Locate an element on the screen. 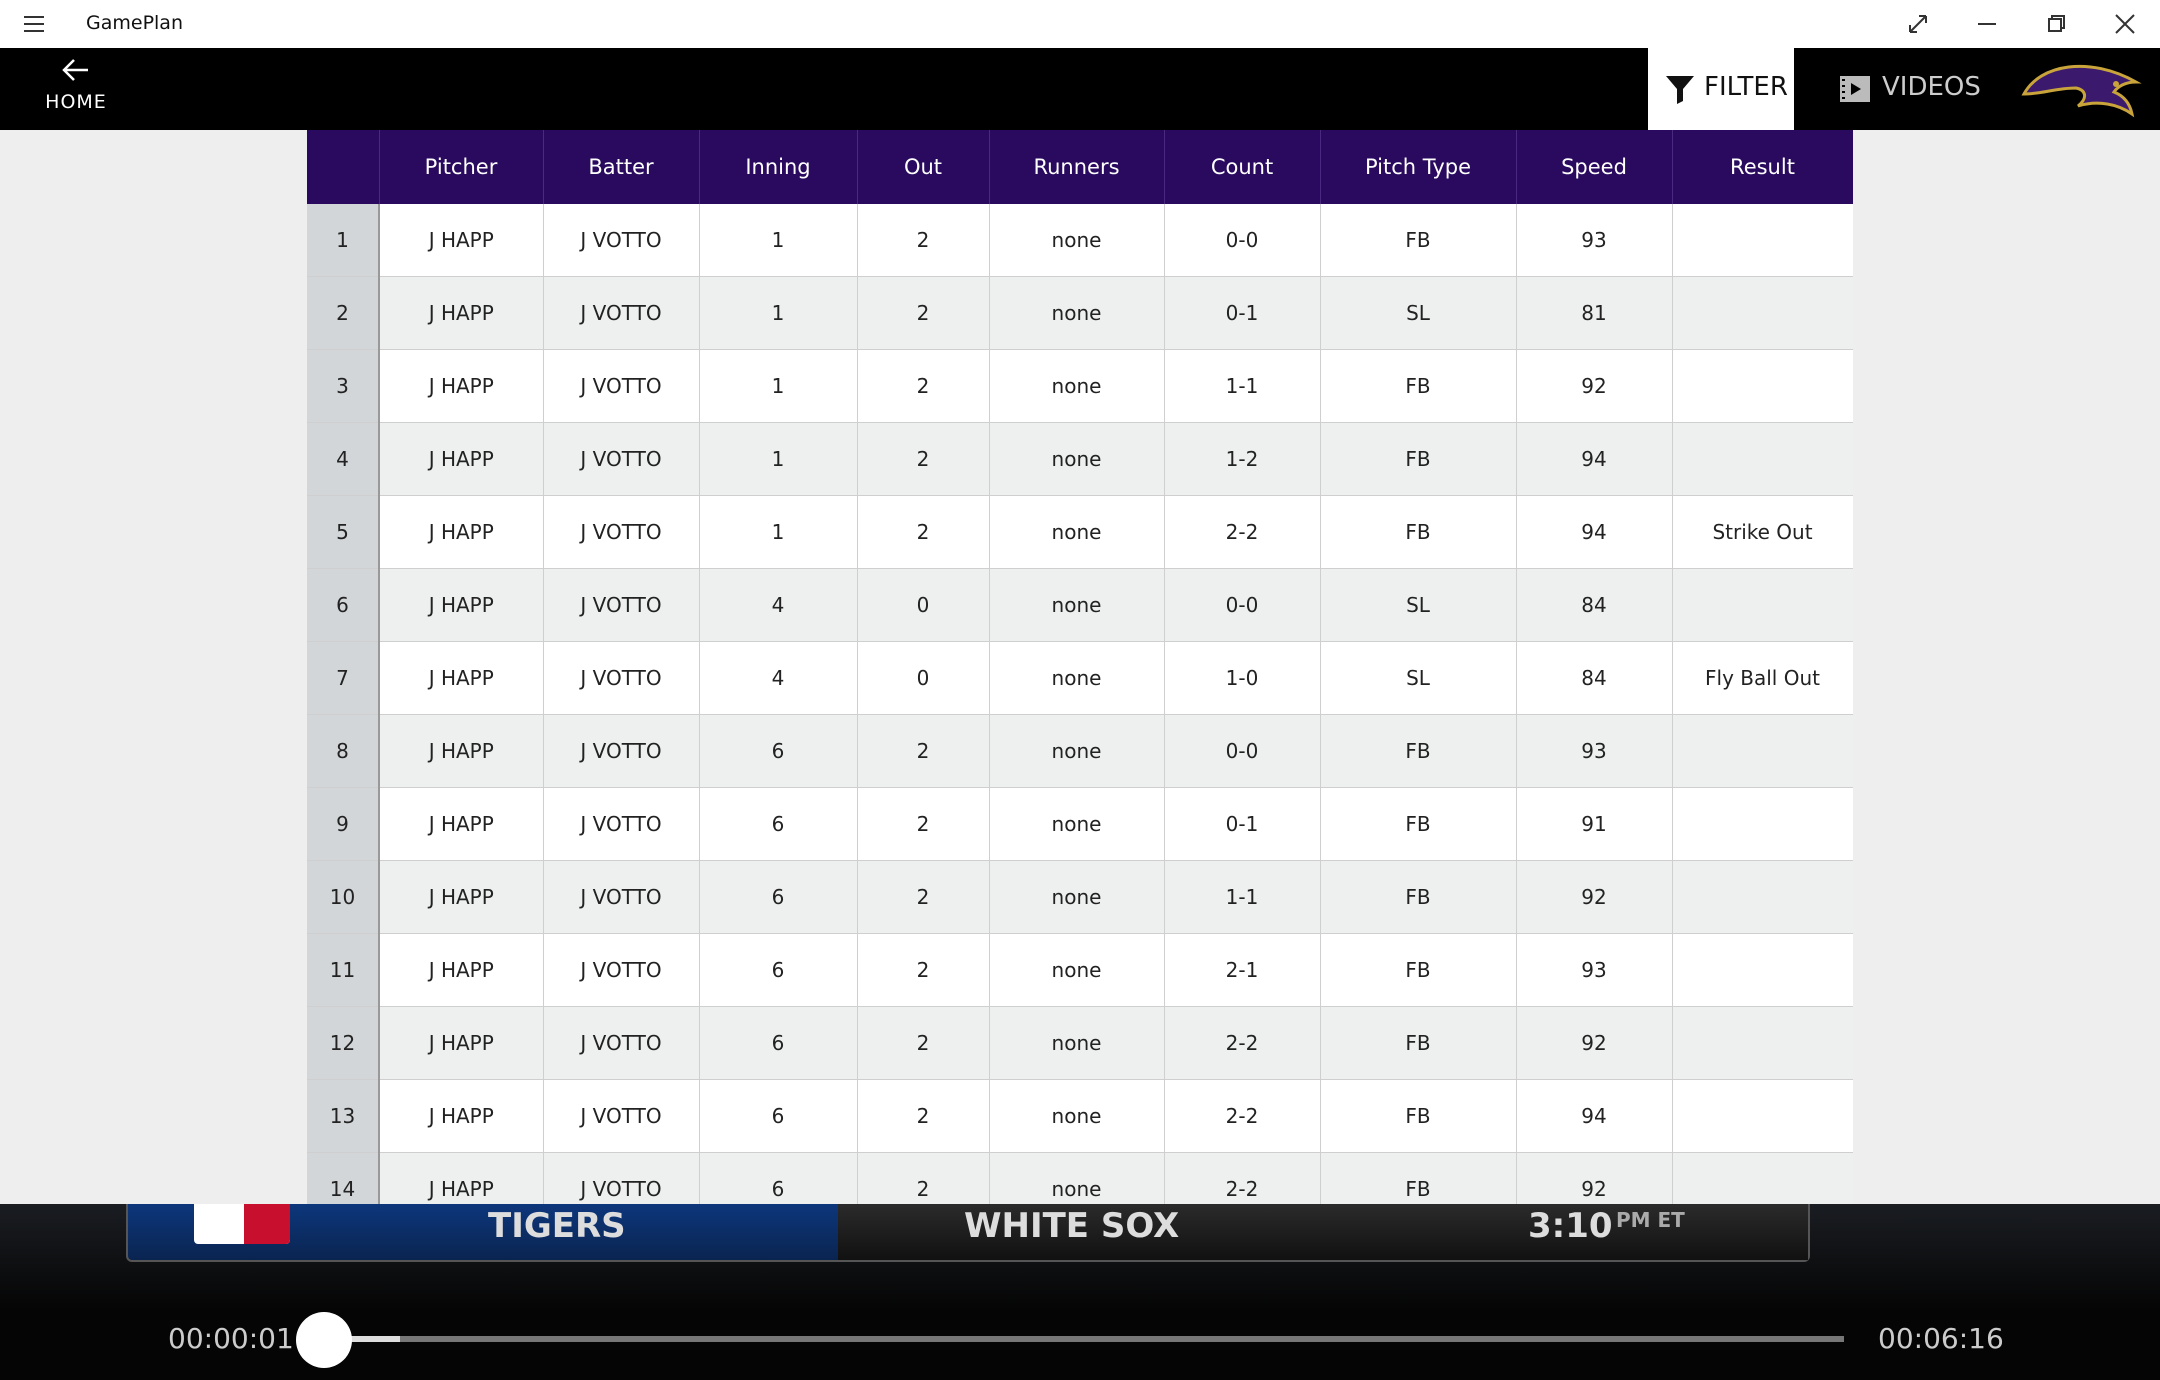 The image size is (2160, 1380). filter-button: FILTER is located at coordinates (1721, 89).